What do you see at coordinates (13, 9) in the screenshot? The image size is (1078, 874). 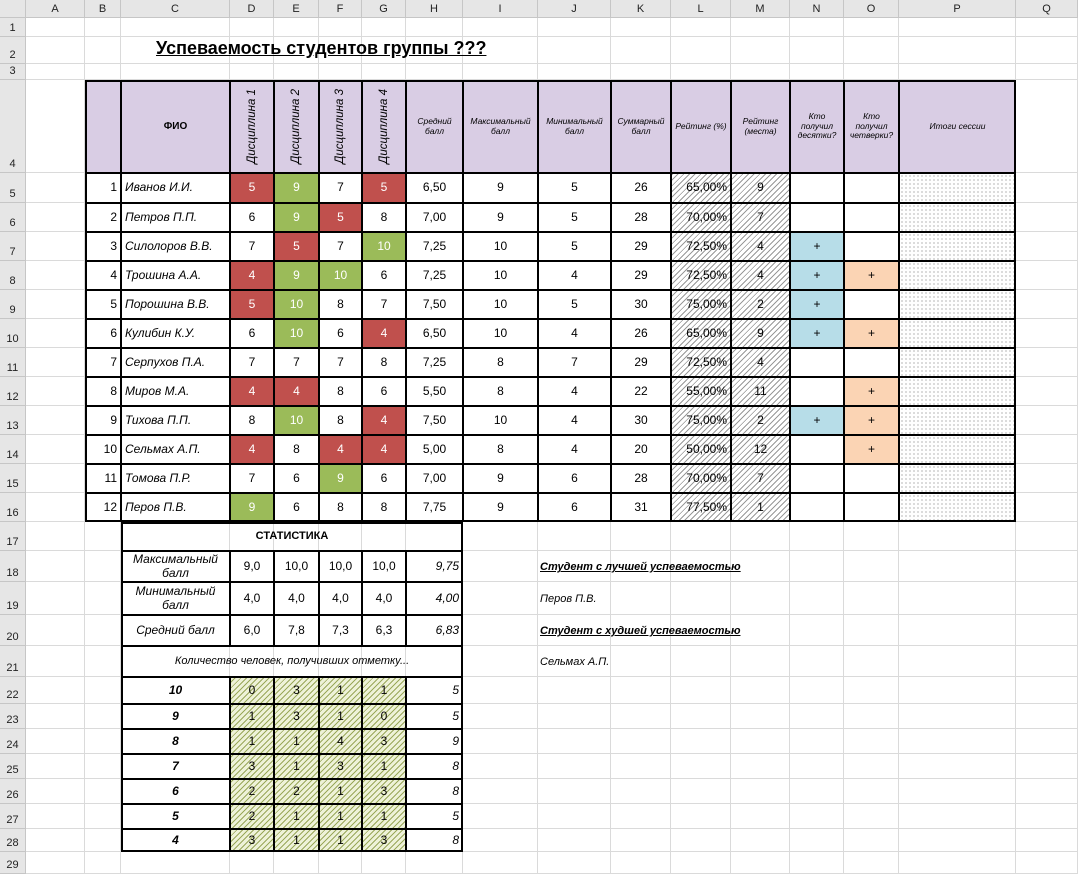 I see `select-all-corner` at bounding box center [13, 9].